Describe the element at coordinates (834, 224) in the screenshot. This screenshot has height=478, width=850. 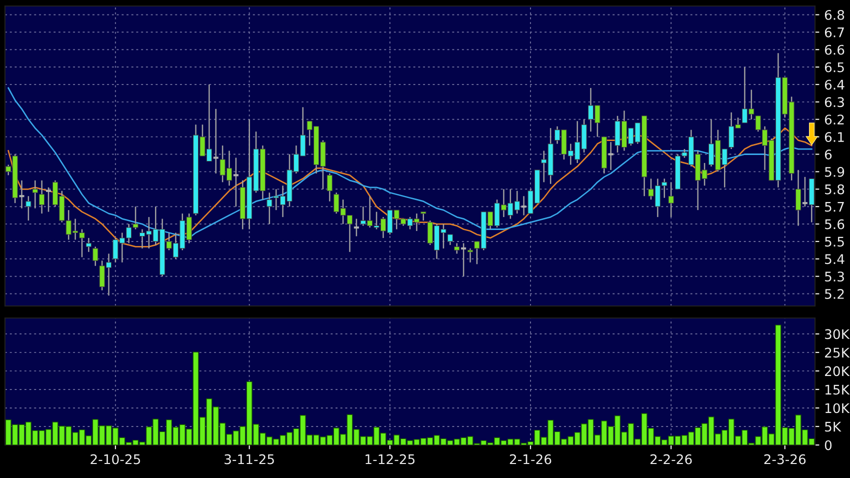
I see `y-tick-label: 5.6` at that location.